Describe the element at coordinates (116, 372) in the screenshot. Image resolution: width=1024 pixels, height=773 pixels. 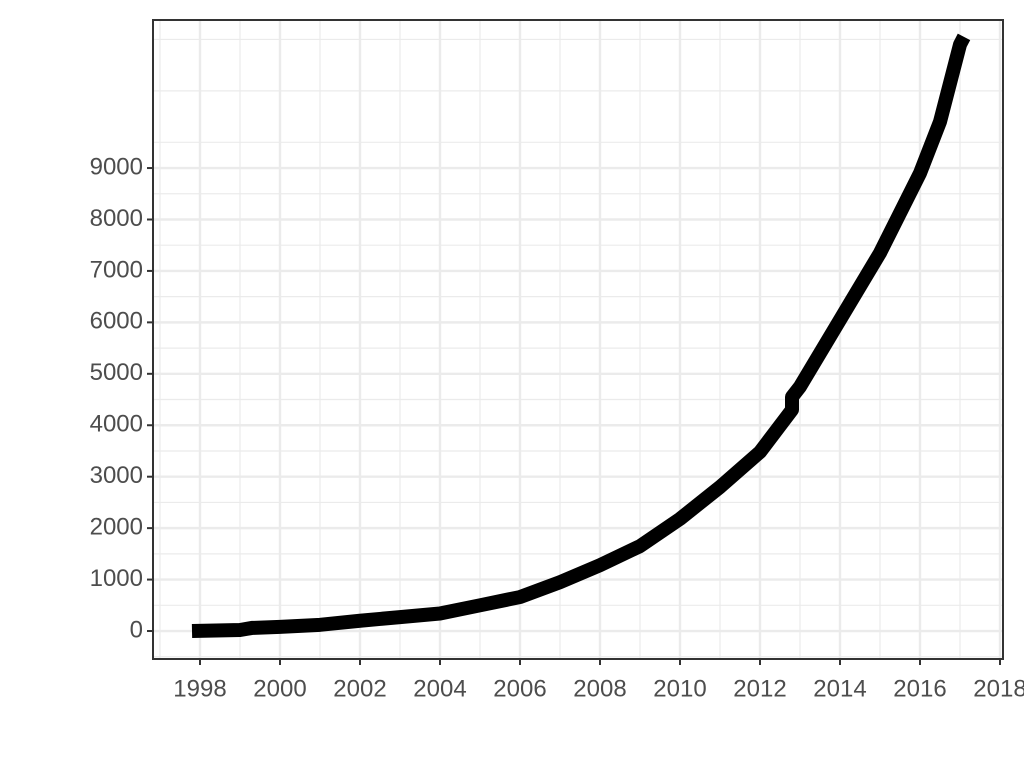
I see `y-tick-label: 5000` at that location.